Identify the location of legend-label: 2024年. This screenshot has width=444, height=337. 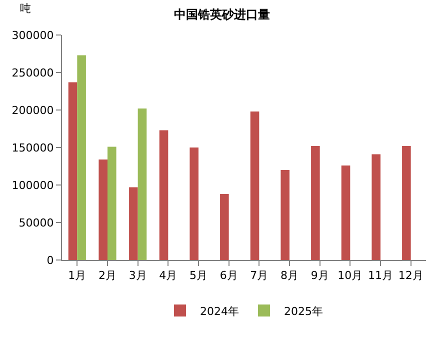
(219, 311).